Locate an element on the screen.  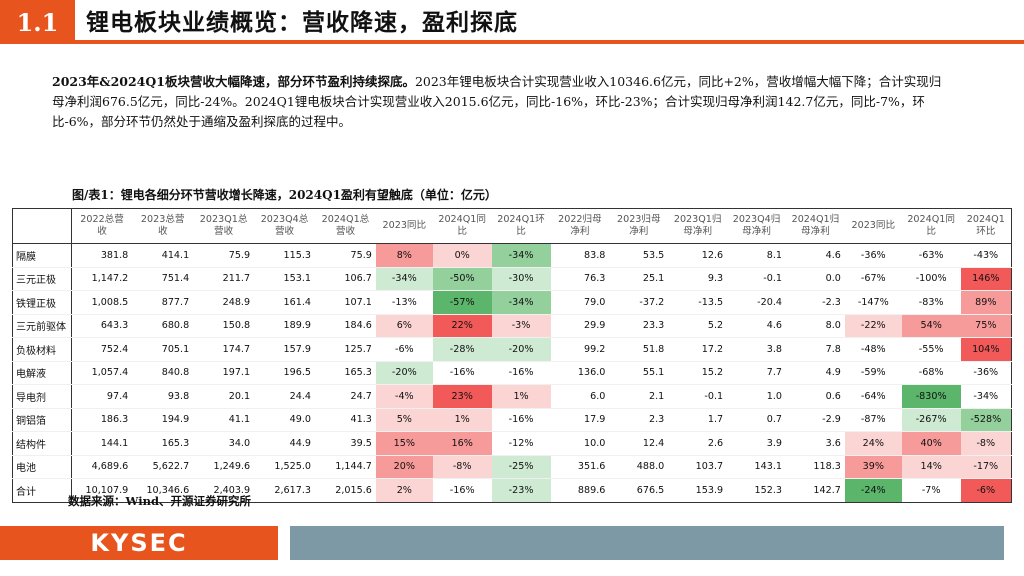
table-cell: 877.7 is located at coordinates (163, 302).